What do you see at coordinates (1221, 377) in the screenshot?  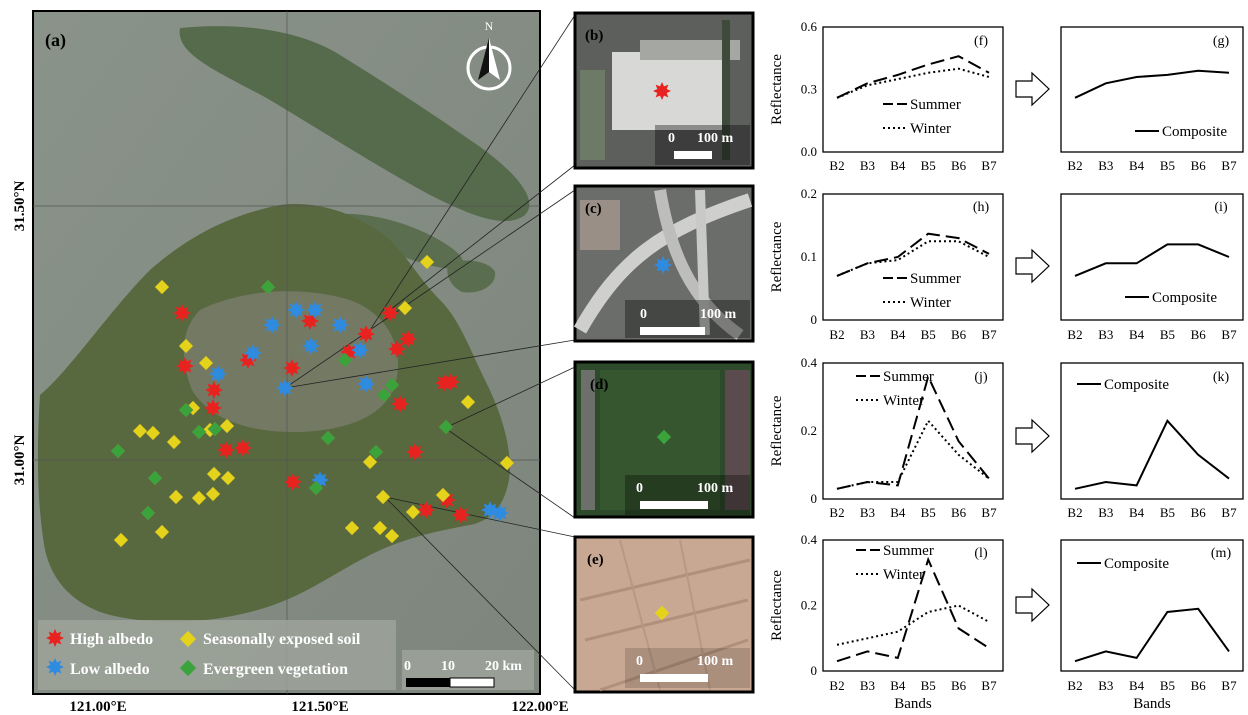 I see `panel-label: (k)` at bounding box center [1221, 377].